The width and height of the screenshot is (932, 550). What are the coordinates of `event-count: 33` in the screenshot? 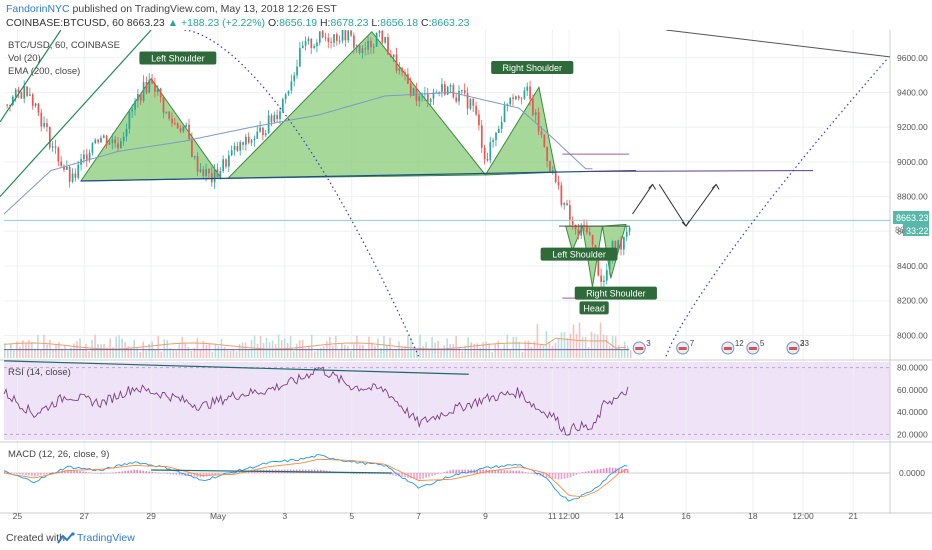 It's located at (804, 343).